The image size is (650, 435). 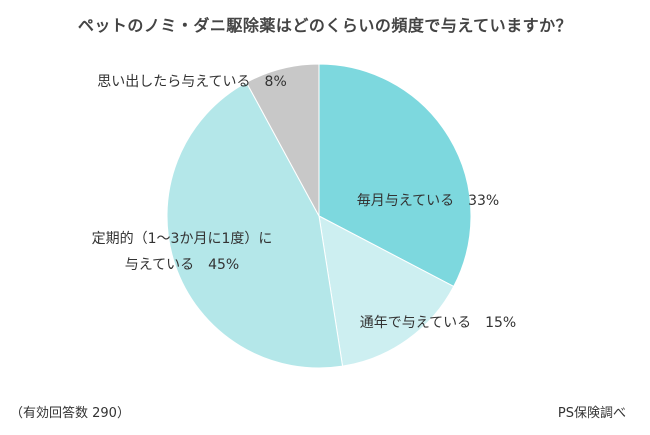 I want to click on slice-year-round, so click(x=386, y=291).